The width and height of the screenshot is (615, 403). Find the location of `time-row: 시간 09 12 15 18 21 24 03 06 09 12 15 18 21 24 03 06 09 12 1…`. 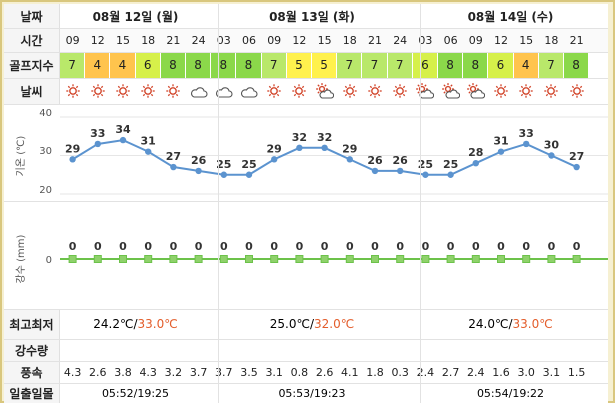

time-row: 시간 09 12 15 18 21 24 03 06 09 12 15 18 21 24 03 06 09 12 1… is located at coordinates (306, 40).